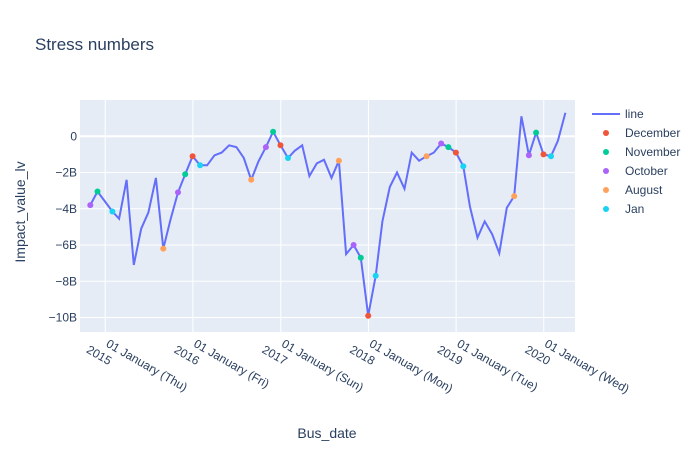  I want to click on y-tick-label: −8B, so click(66, 281).